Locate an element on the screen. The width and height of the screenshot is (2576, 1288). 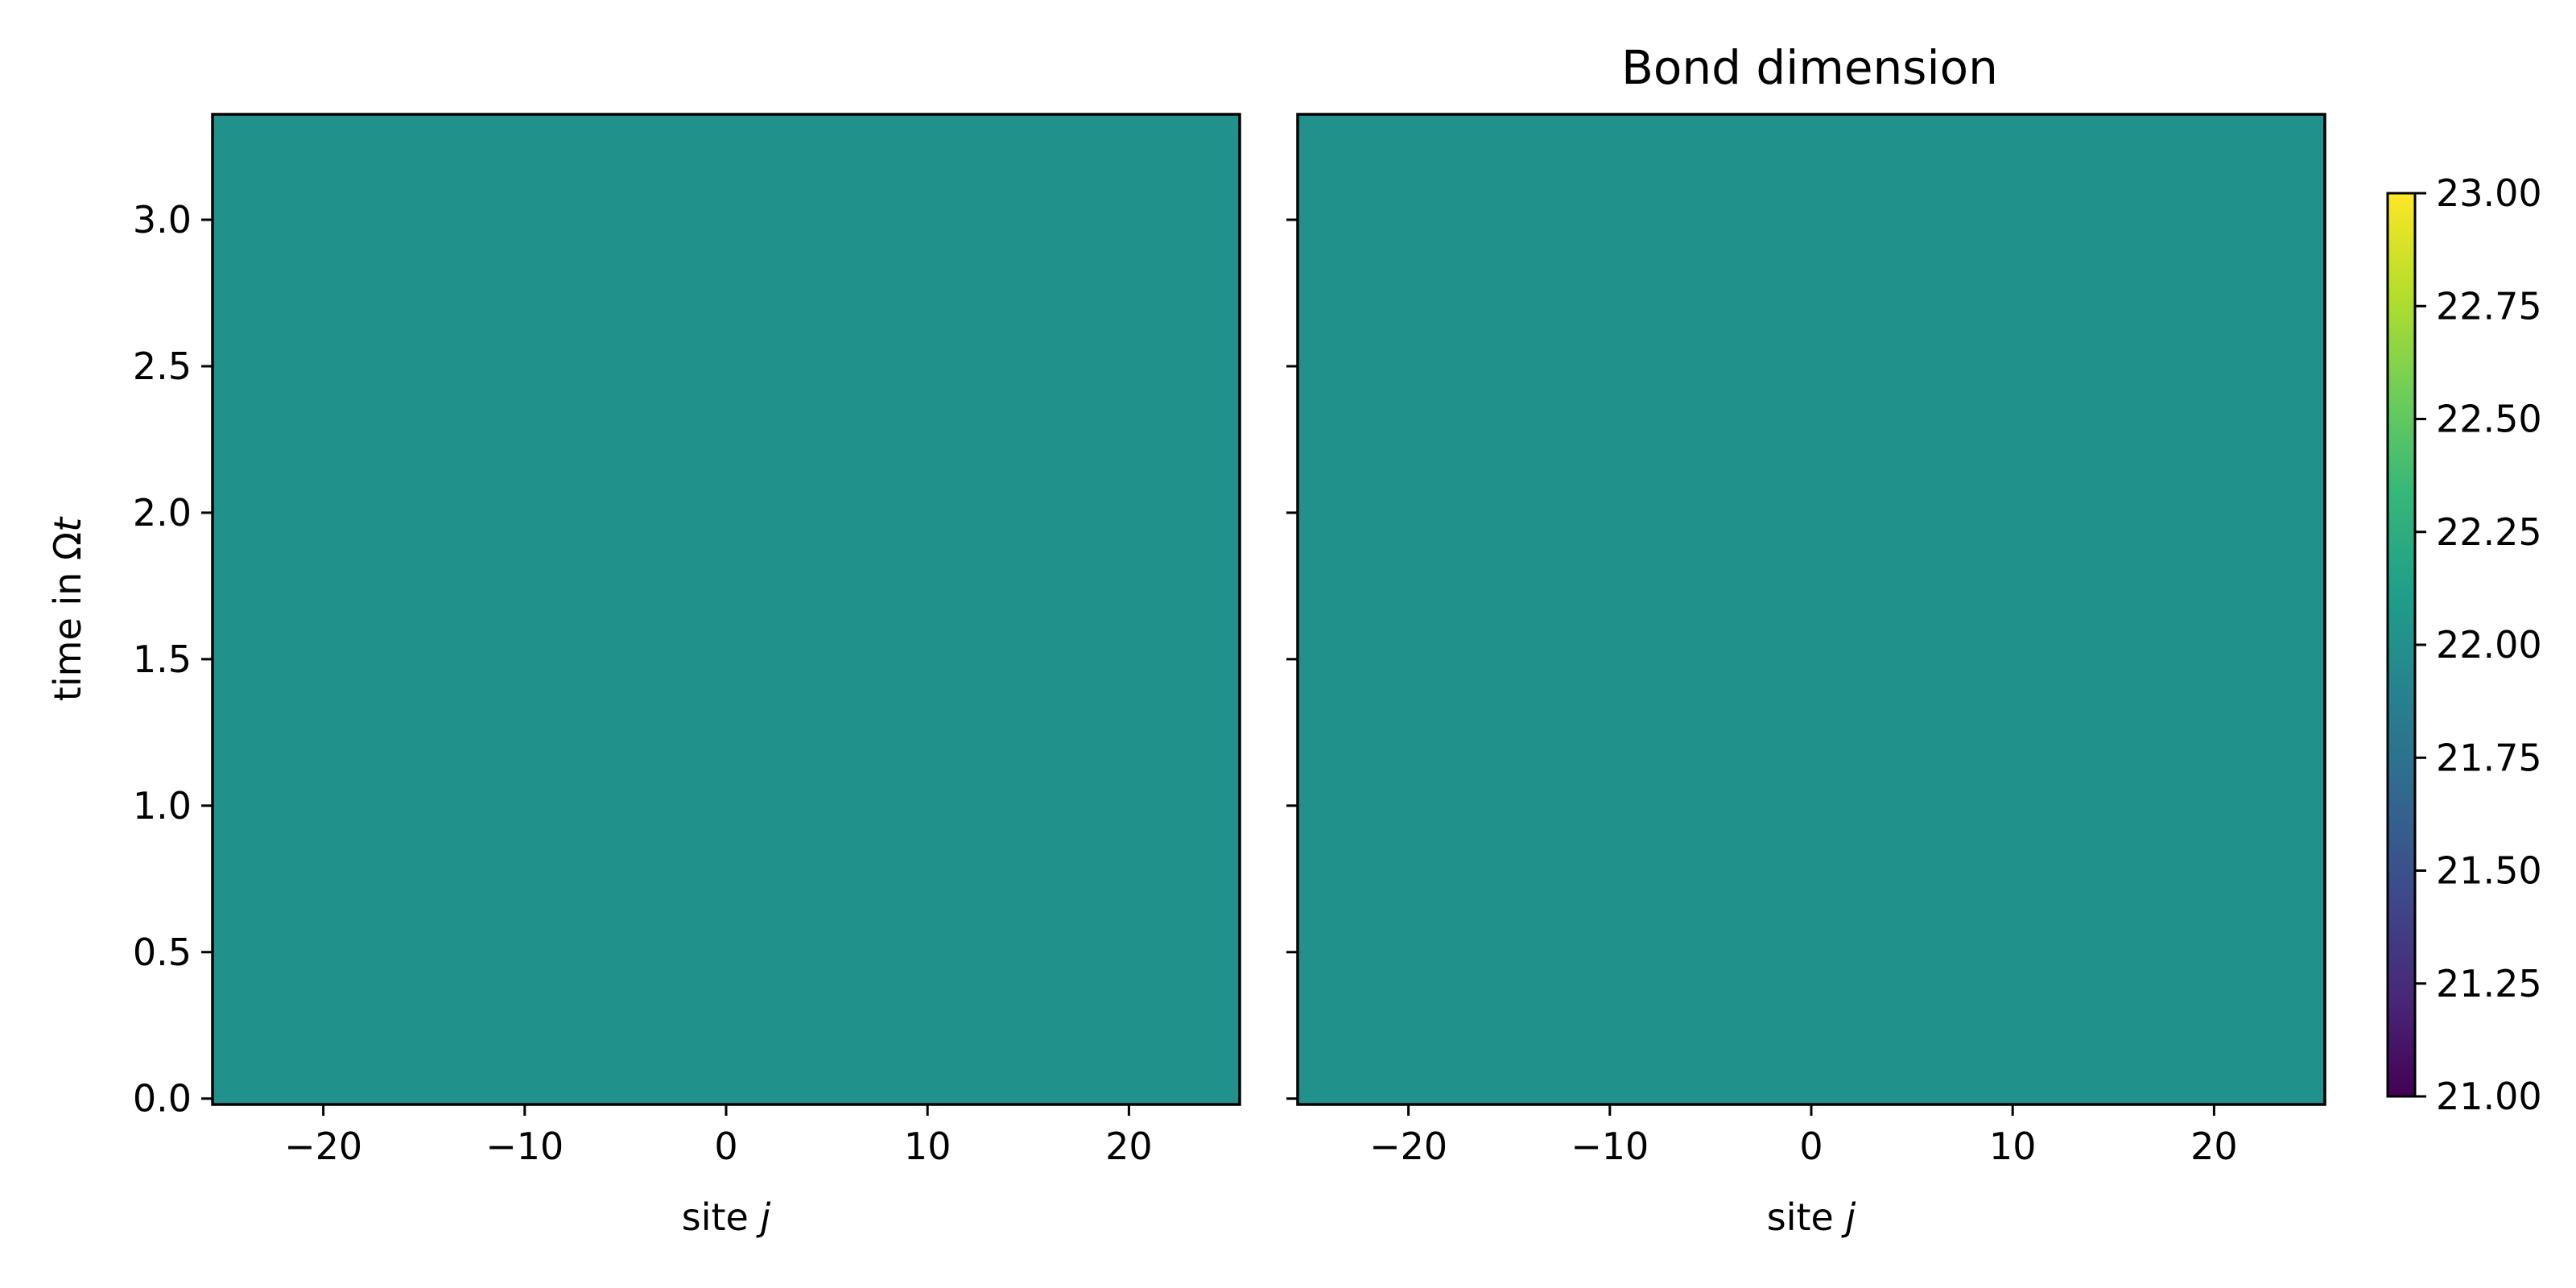
colorbar-tick-label: 21.50 is located at coordinates (2489, 871).